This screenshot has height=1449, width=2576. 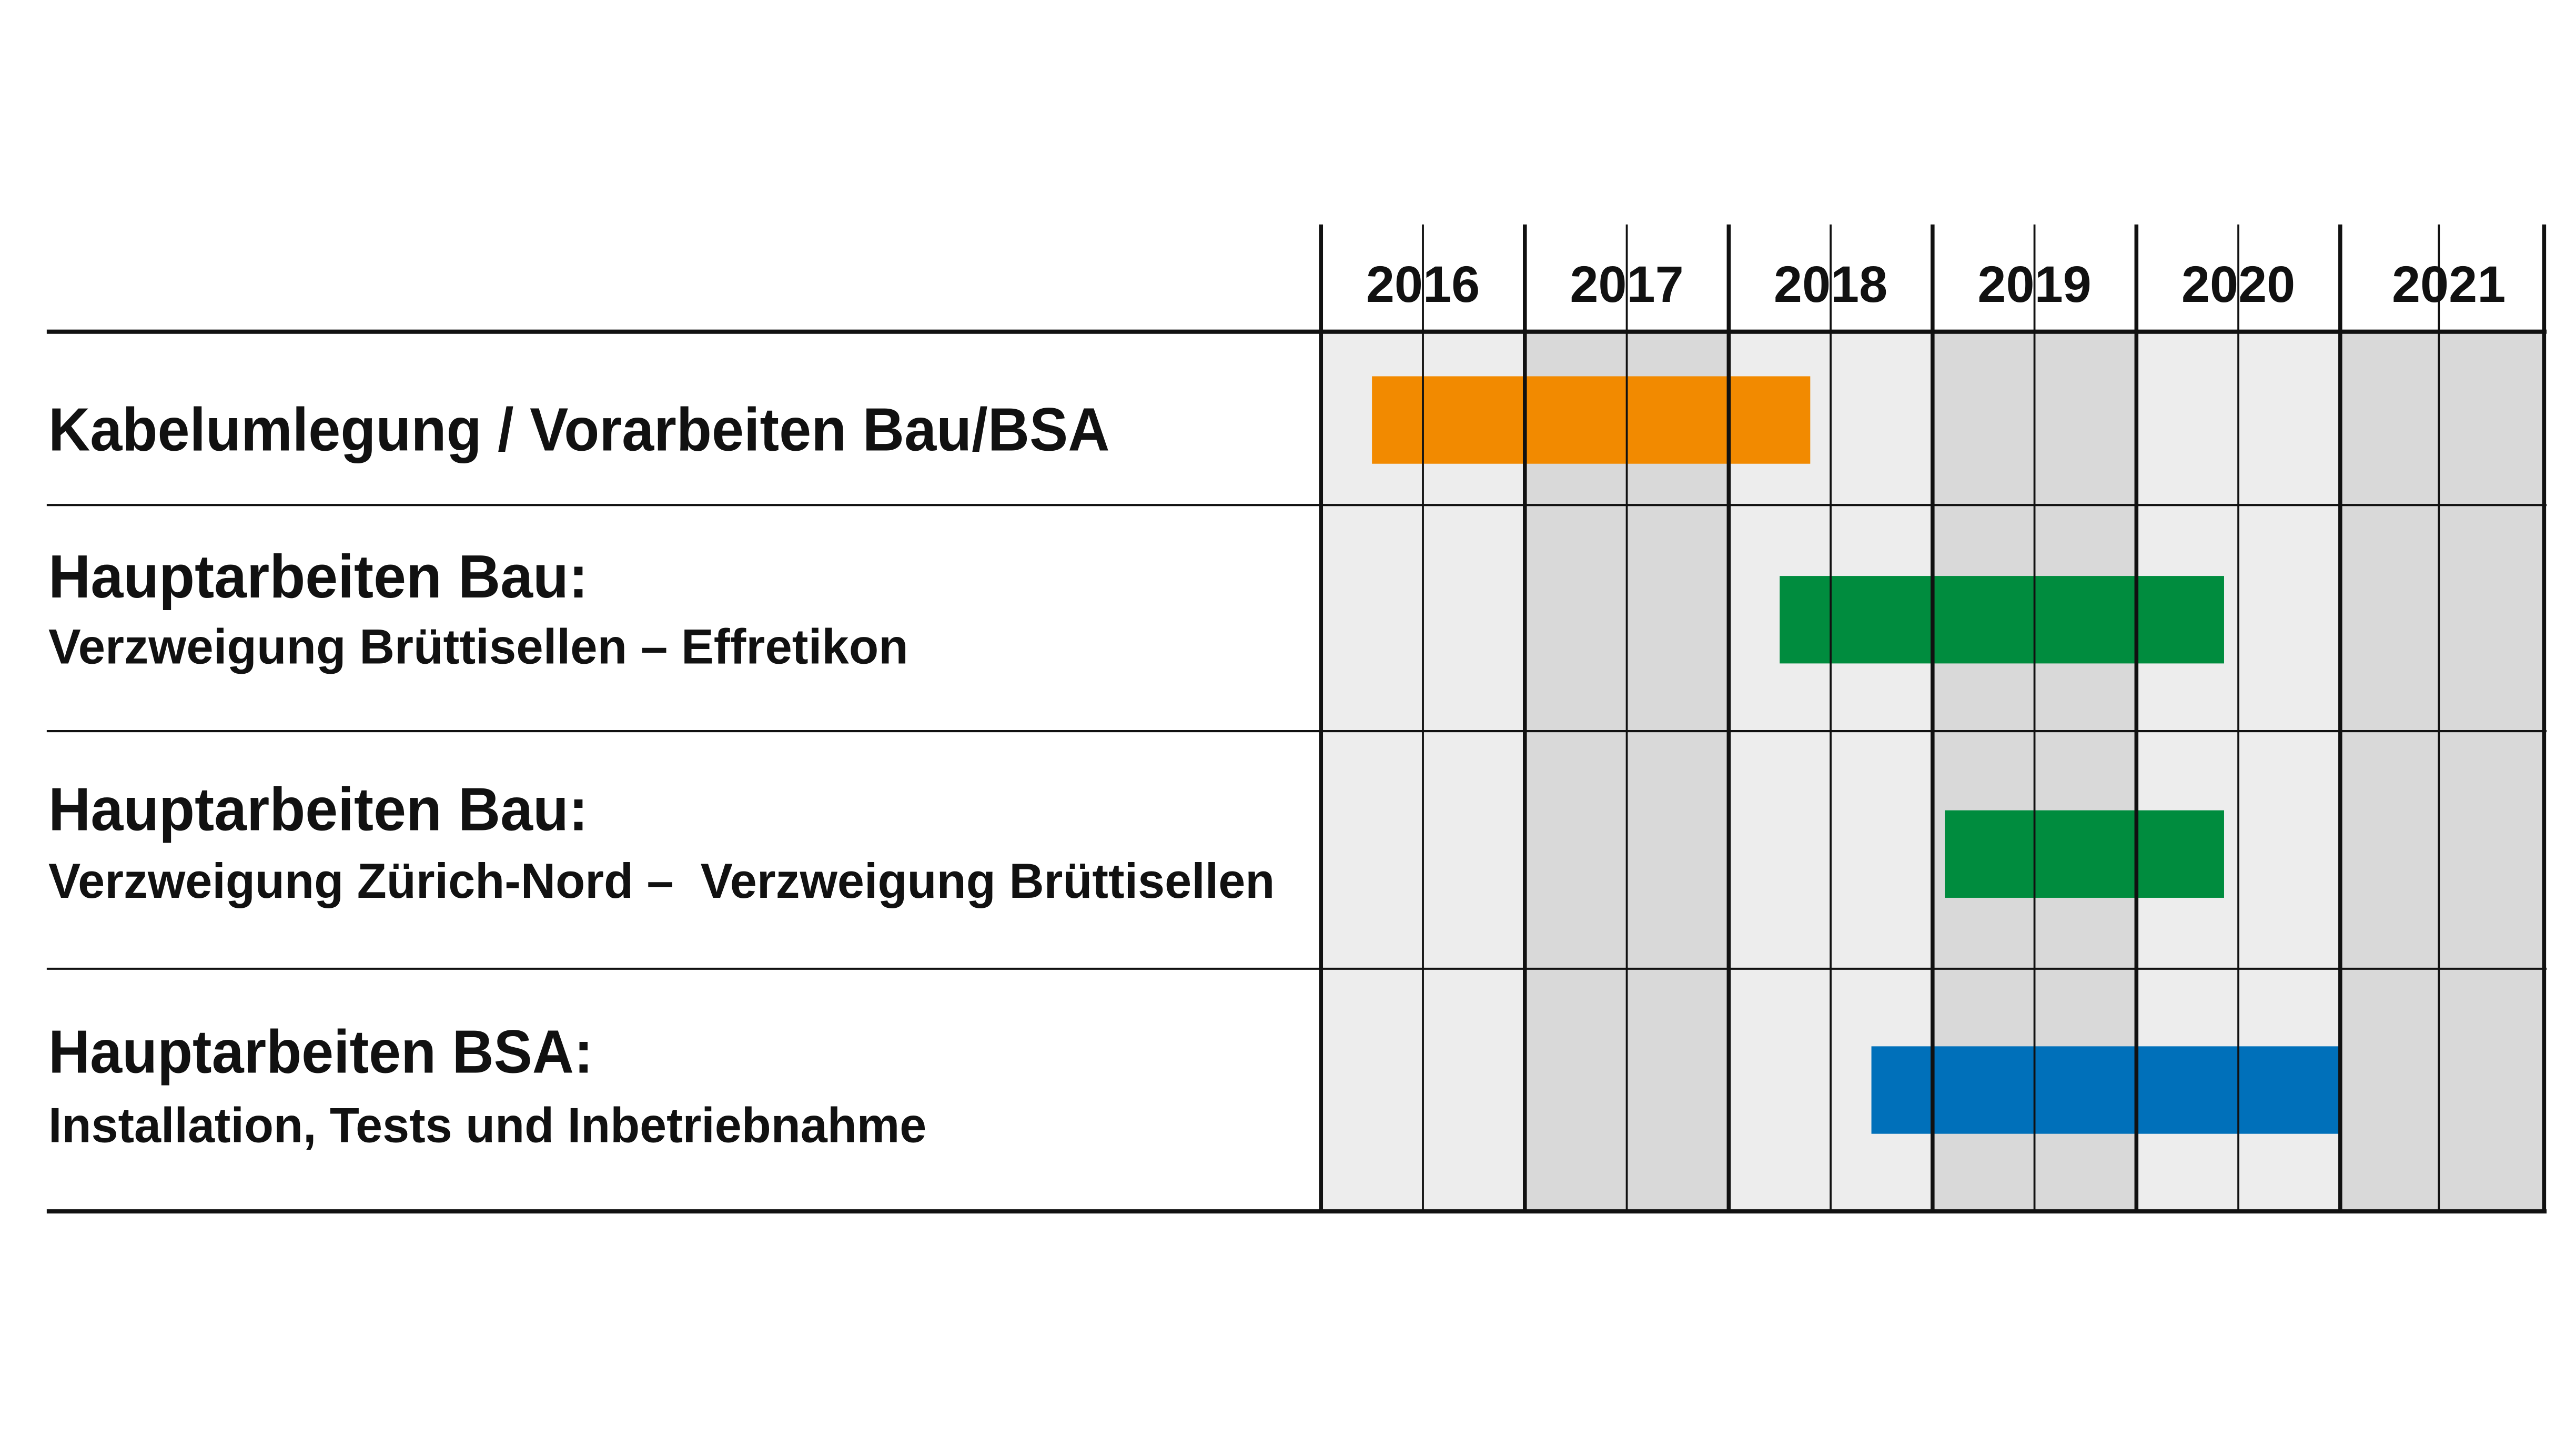 What do you see at coordinates (1423, 284) in the screenshot?
I see `year-label: 2016` at bounding box center [1423, 284].